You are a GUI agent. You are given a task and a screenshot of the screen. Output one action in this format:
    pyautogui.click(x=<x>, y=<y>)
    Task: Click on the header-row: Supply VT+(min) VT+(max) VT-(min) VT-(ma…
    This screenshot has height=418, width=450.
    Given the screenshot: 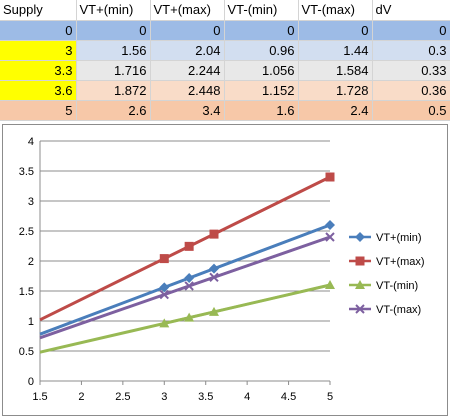 What is the action you would take?
    pyautogui.click(x=225, y=10)
    